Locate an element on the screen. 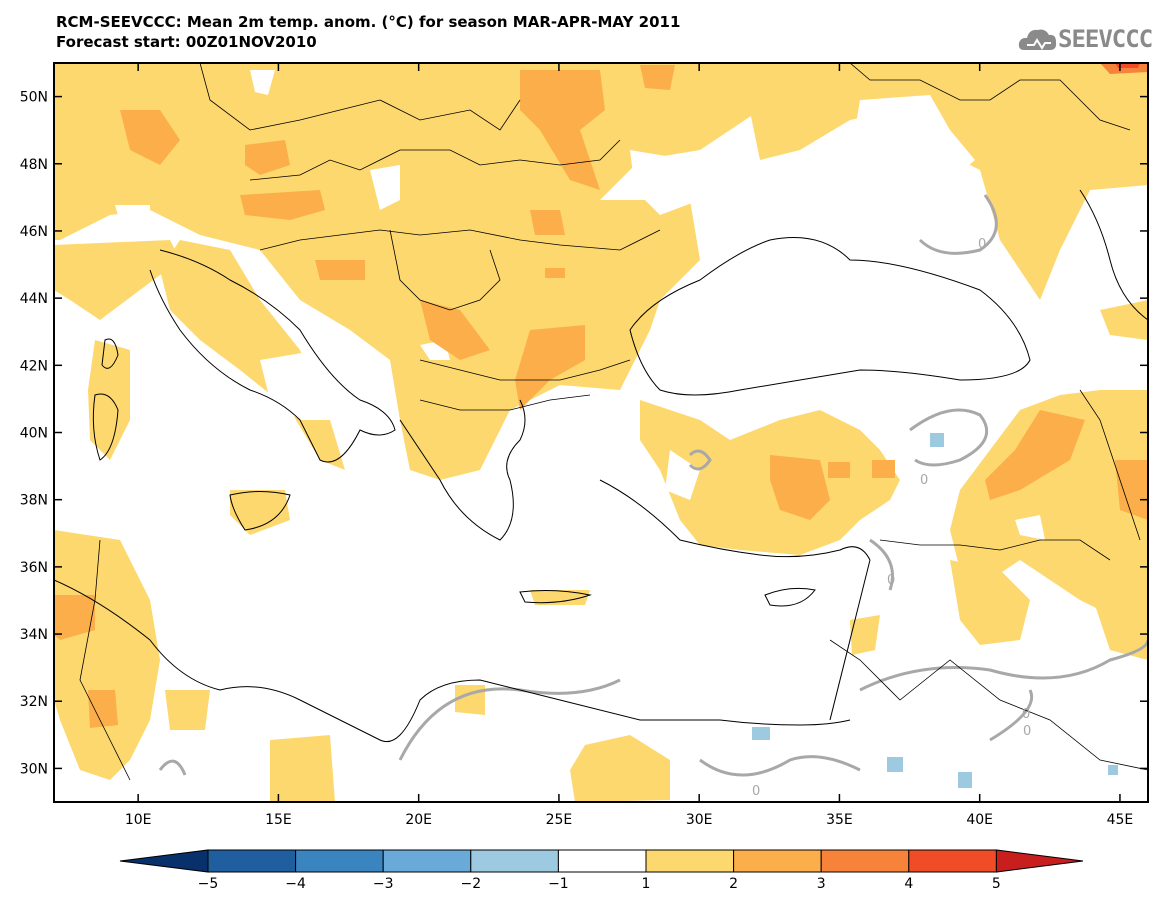 Image resolution: width=1165 pixels, height=907 pixels. anomaly-area-algeria-south is located at coordinates (103, 709).